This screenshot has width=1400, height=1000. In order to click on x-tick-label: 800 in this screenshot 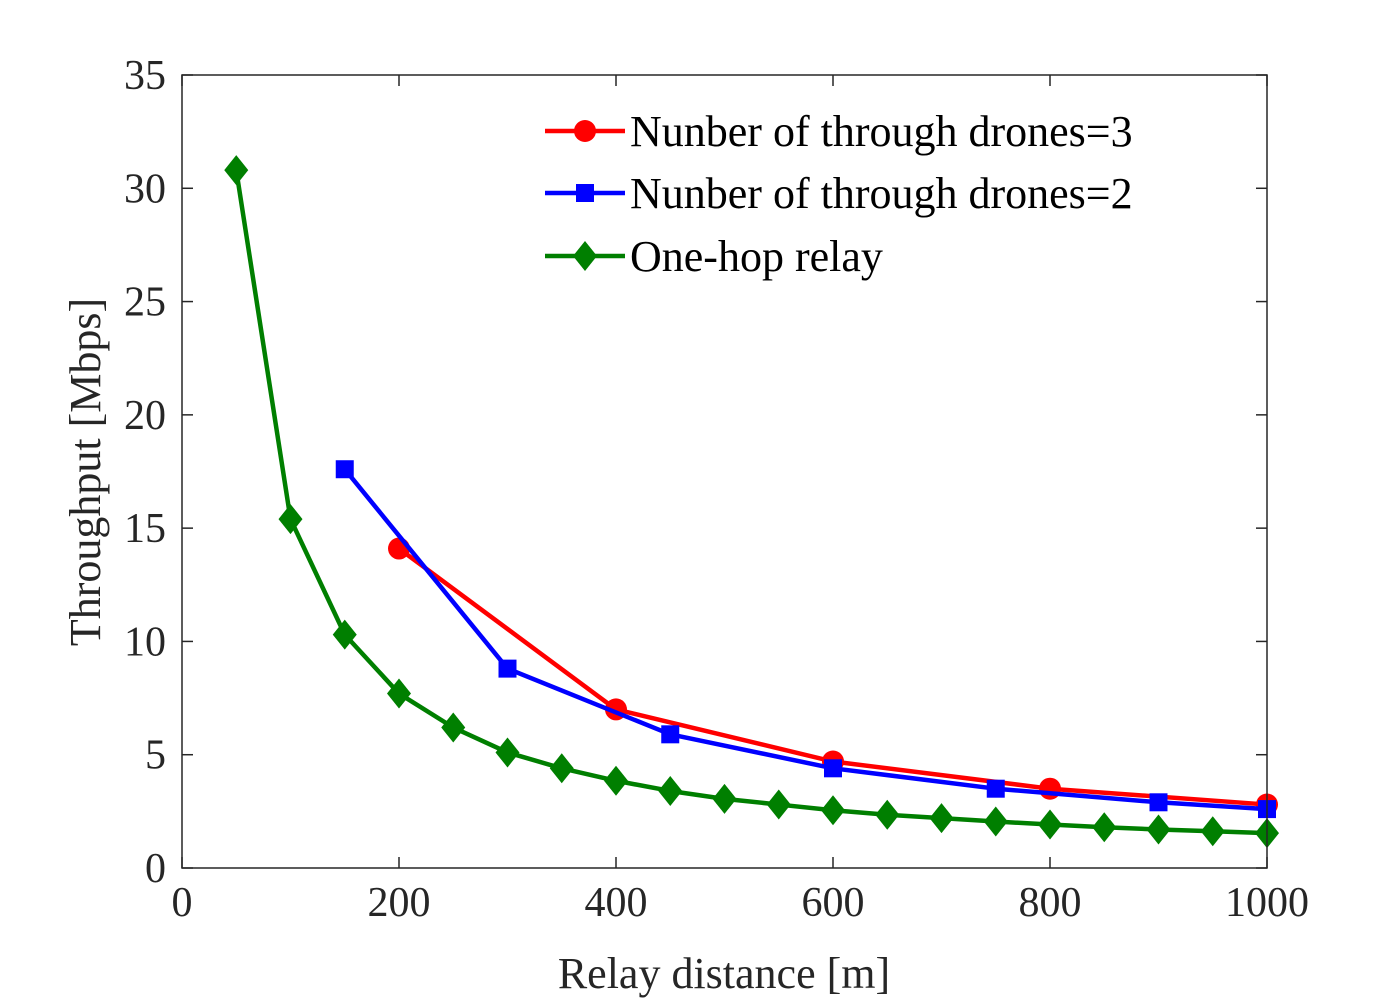, I will do `click(1050, 903)`.